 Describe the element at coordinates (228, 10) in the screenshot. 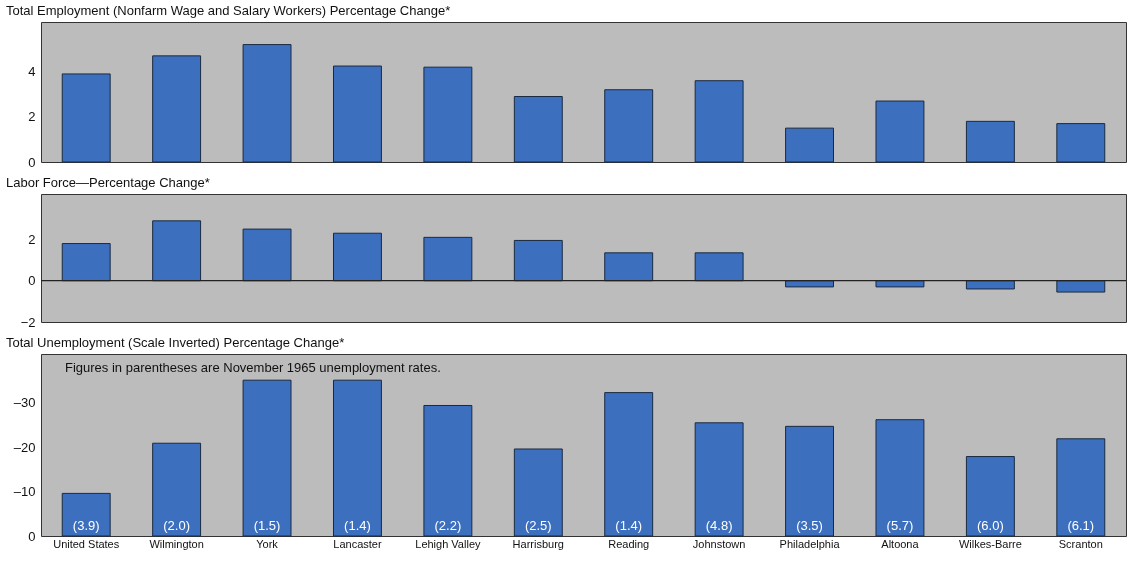

I see `chart-title: Total Employment (Nonfarm Wage and Salary Workers) Percentage Change*` at that location.